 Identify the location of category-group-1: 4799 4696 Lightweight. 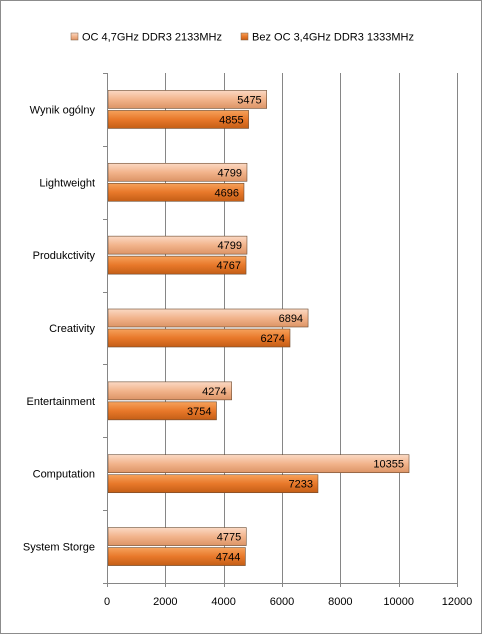
(143, 182).